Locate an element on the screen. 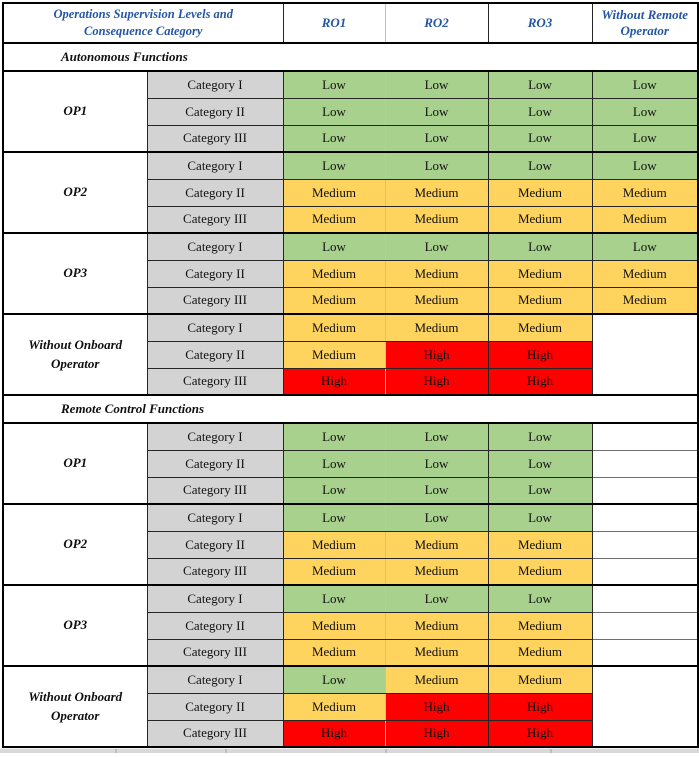 The image size is (699, 757). column-header-ro2: RO2 is located at coordinates (436, 23).